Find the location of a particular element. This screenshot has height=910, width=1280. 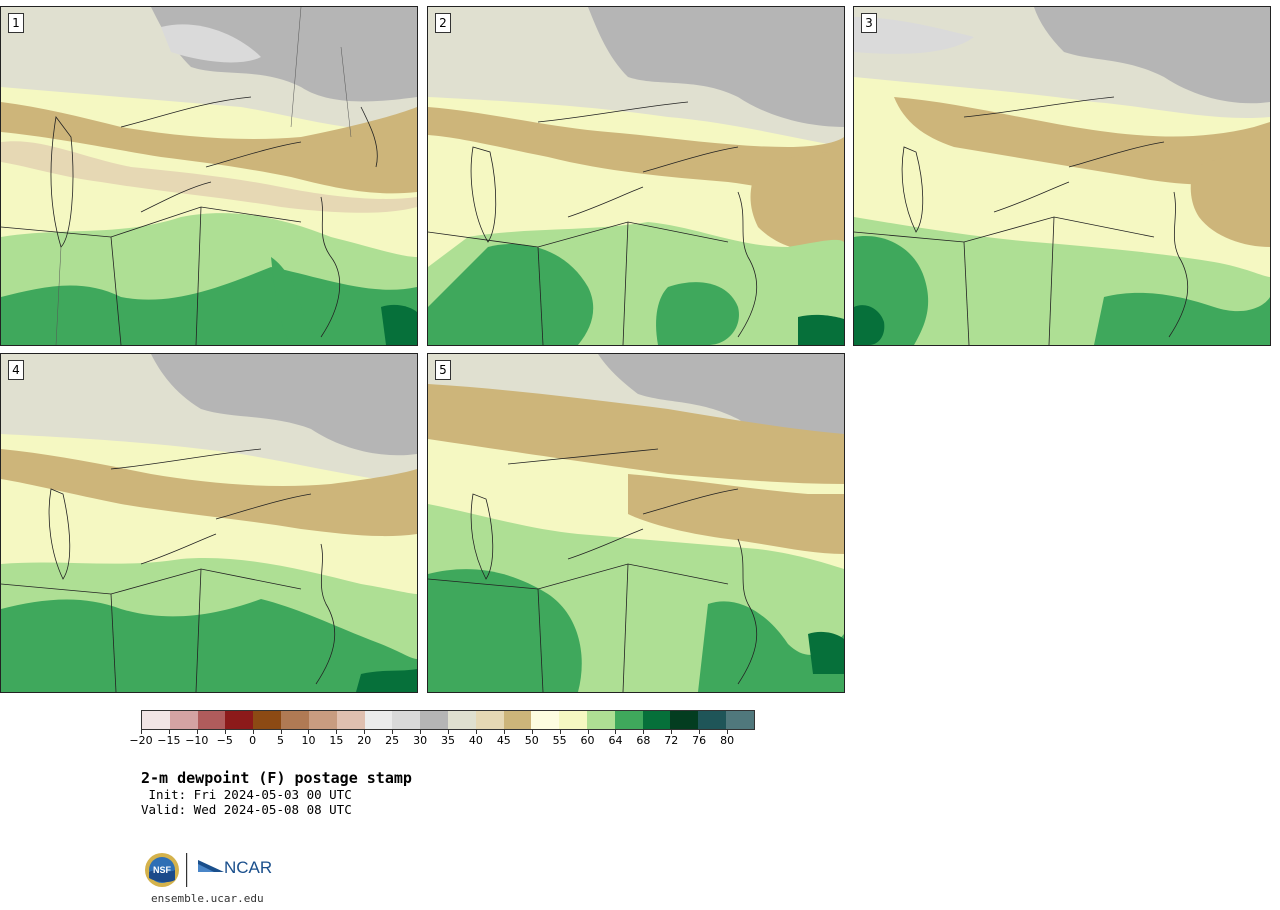

colorbar-tick-label: −15 is located at coordinates (169, 740).